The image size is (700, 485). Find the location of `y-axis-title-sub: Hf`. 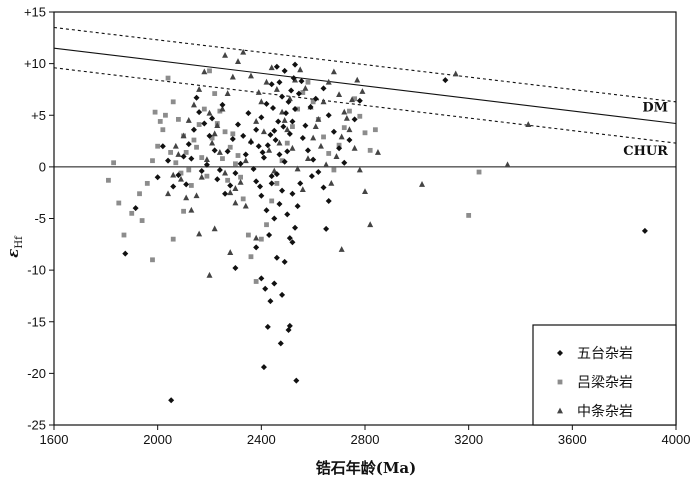

y-axis-title-sub: Hf is located at coordinates (19, 242).